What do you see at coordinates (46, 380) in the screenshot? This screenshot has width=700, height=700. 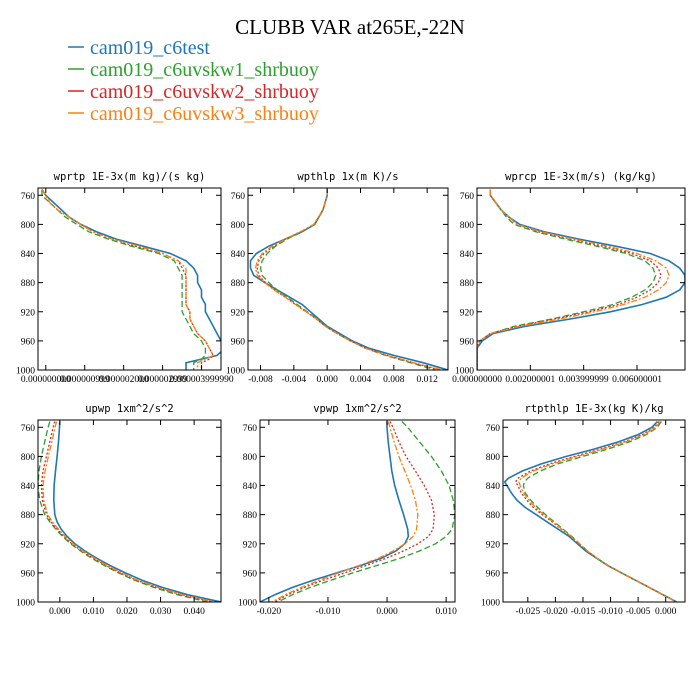 I see `x-tick-label: 0.000000000` at bounding box center [46, 380].